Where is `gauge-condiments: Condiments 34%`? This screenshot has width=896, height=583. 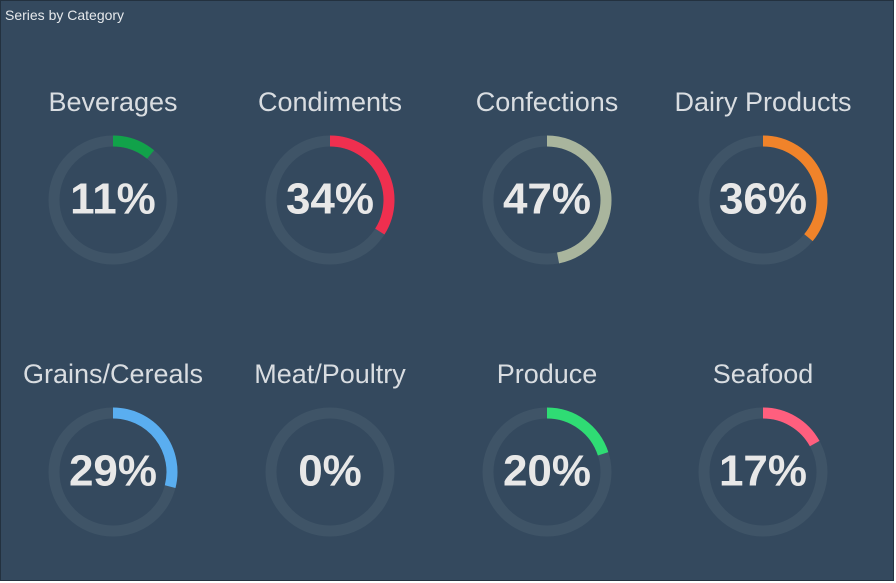
gauge-condiments: Condiments 34% is located at coordinates (330, 176).